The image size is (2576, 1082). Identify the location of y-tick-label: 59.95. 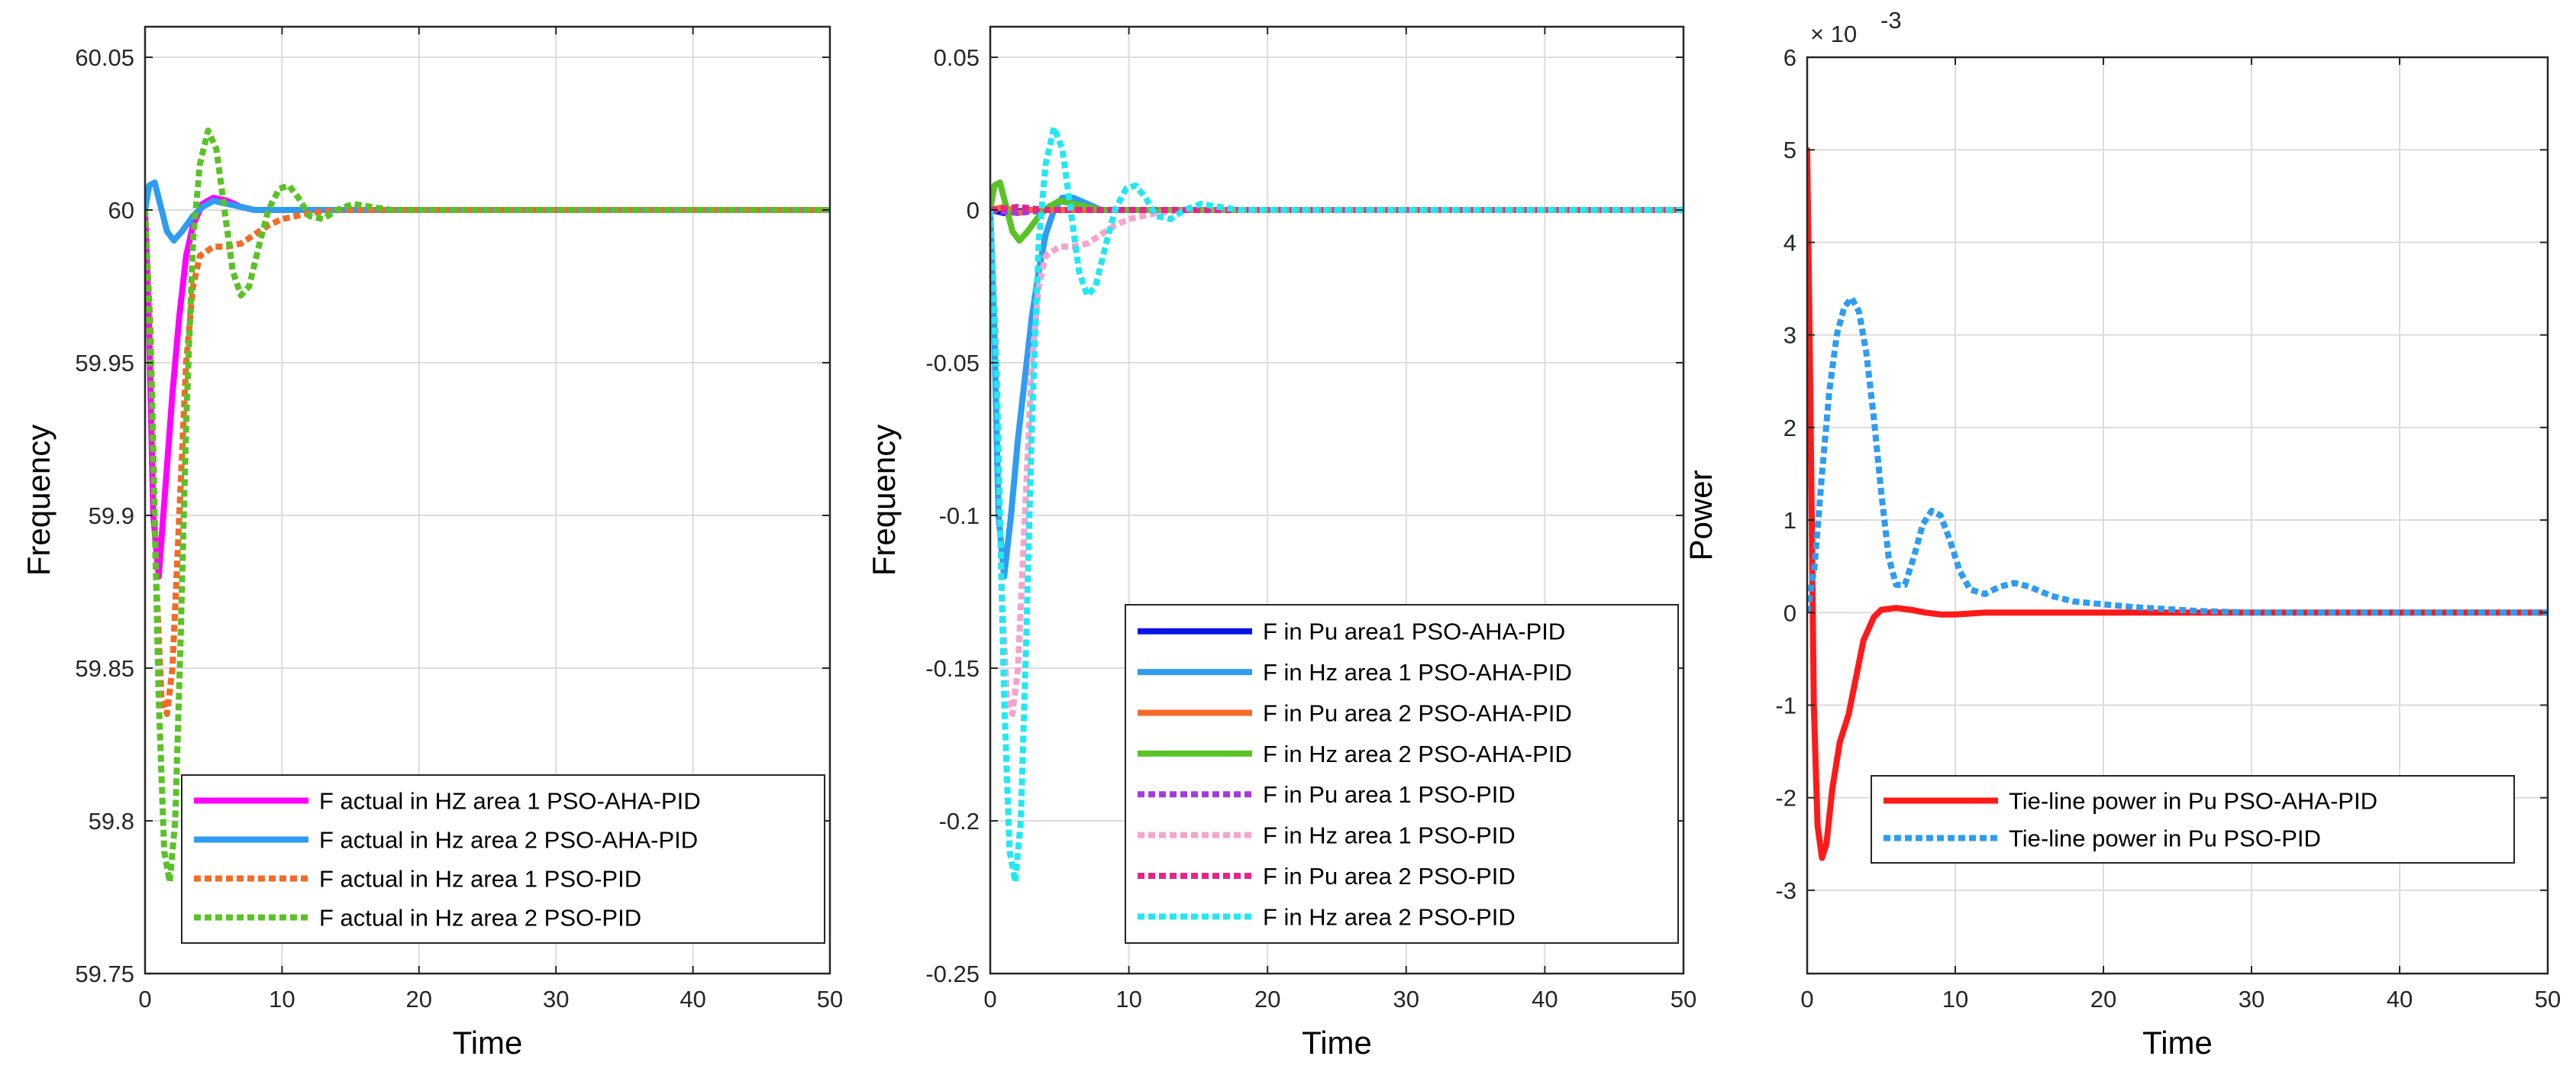
(104, 363).